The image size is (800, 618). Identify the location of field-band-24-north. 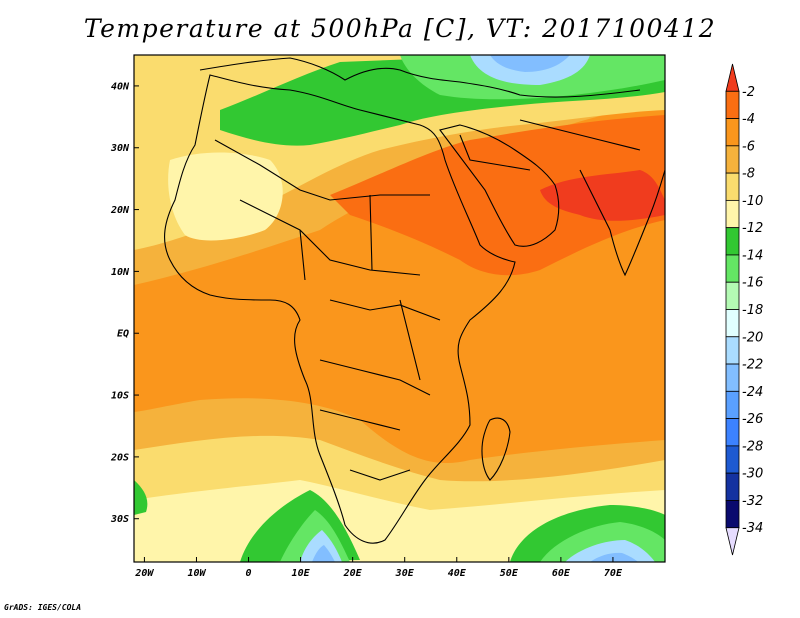
(530, 63).